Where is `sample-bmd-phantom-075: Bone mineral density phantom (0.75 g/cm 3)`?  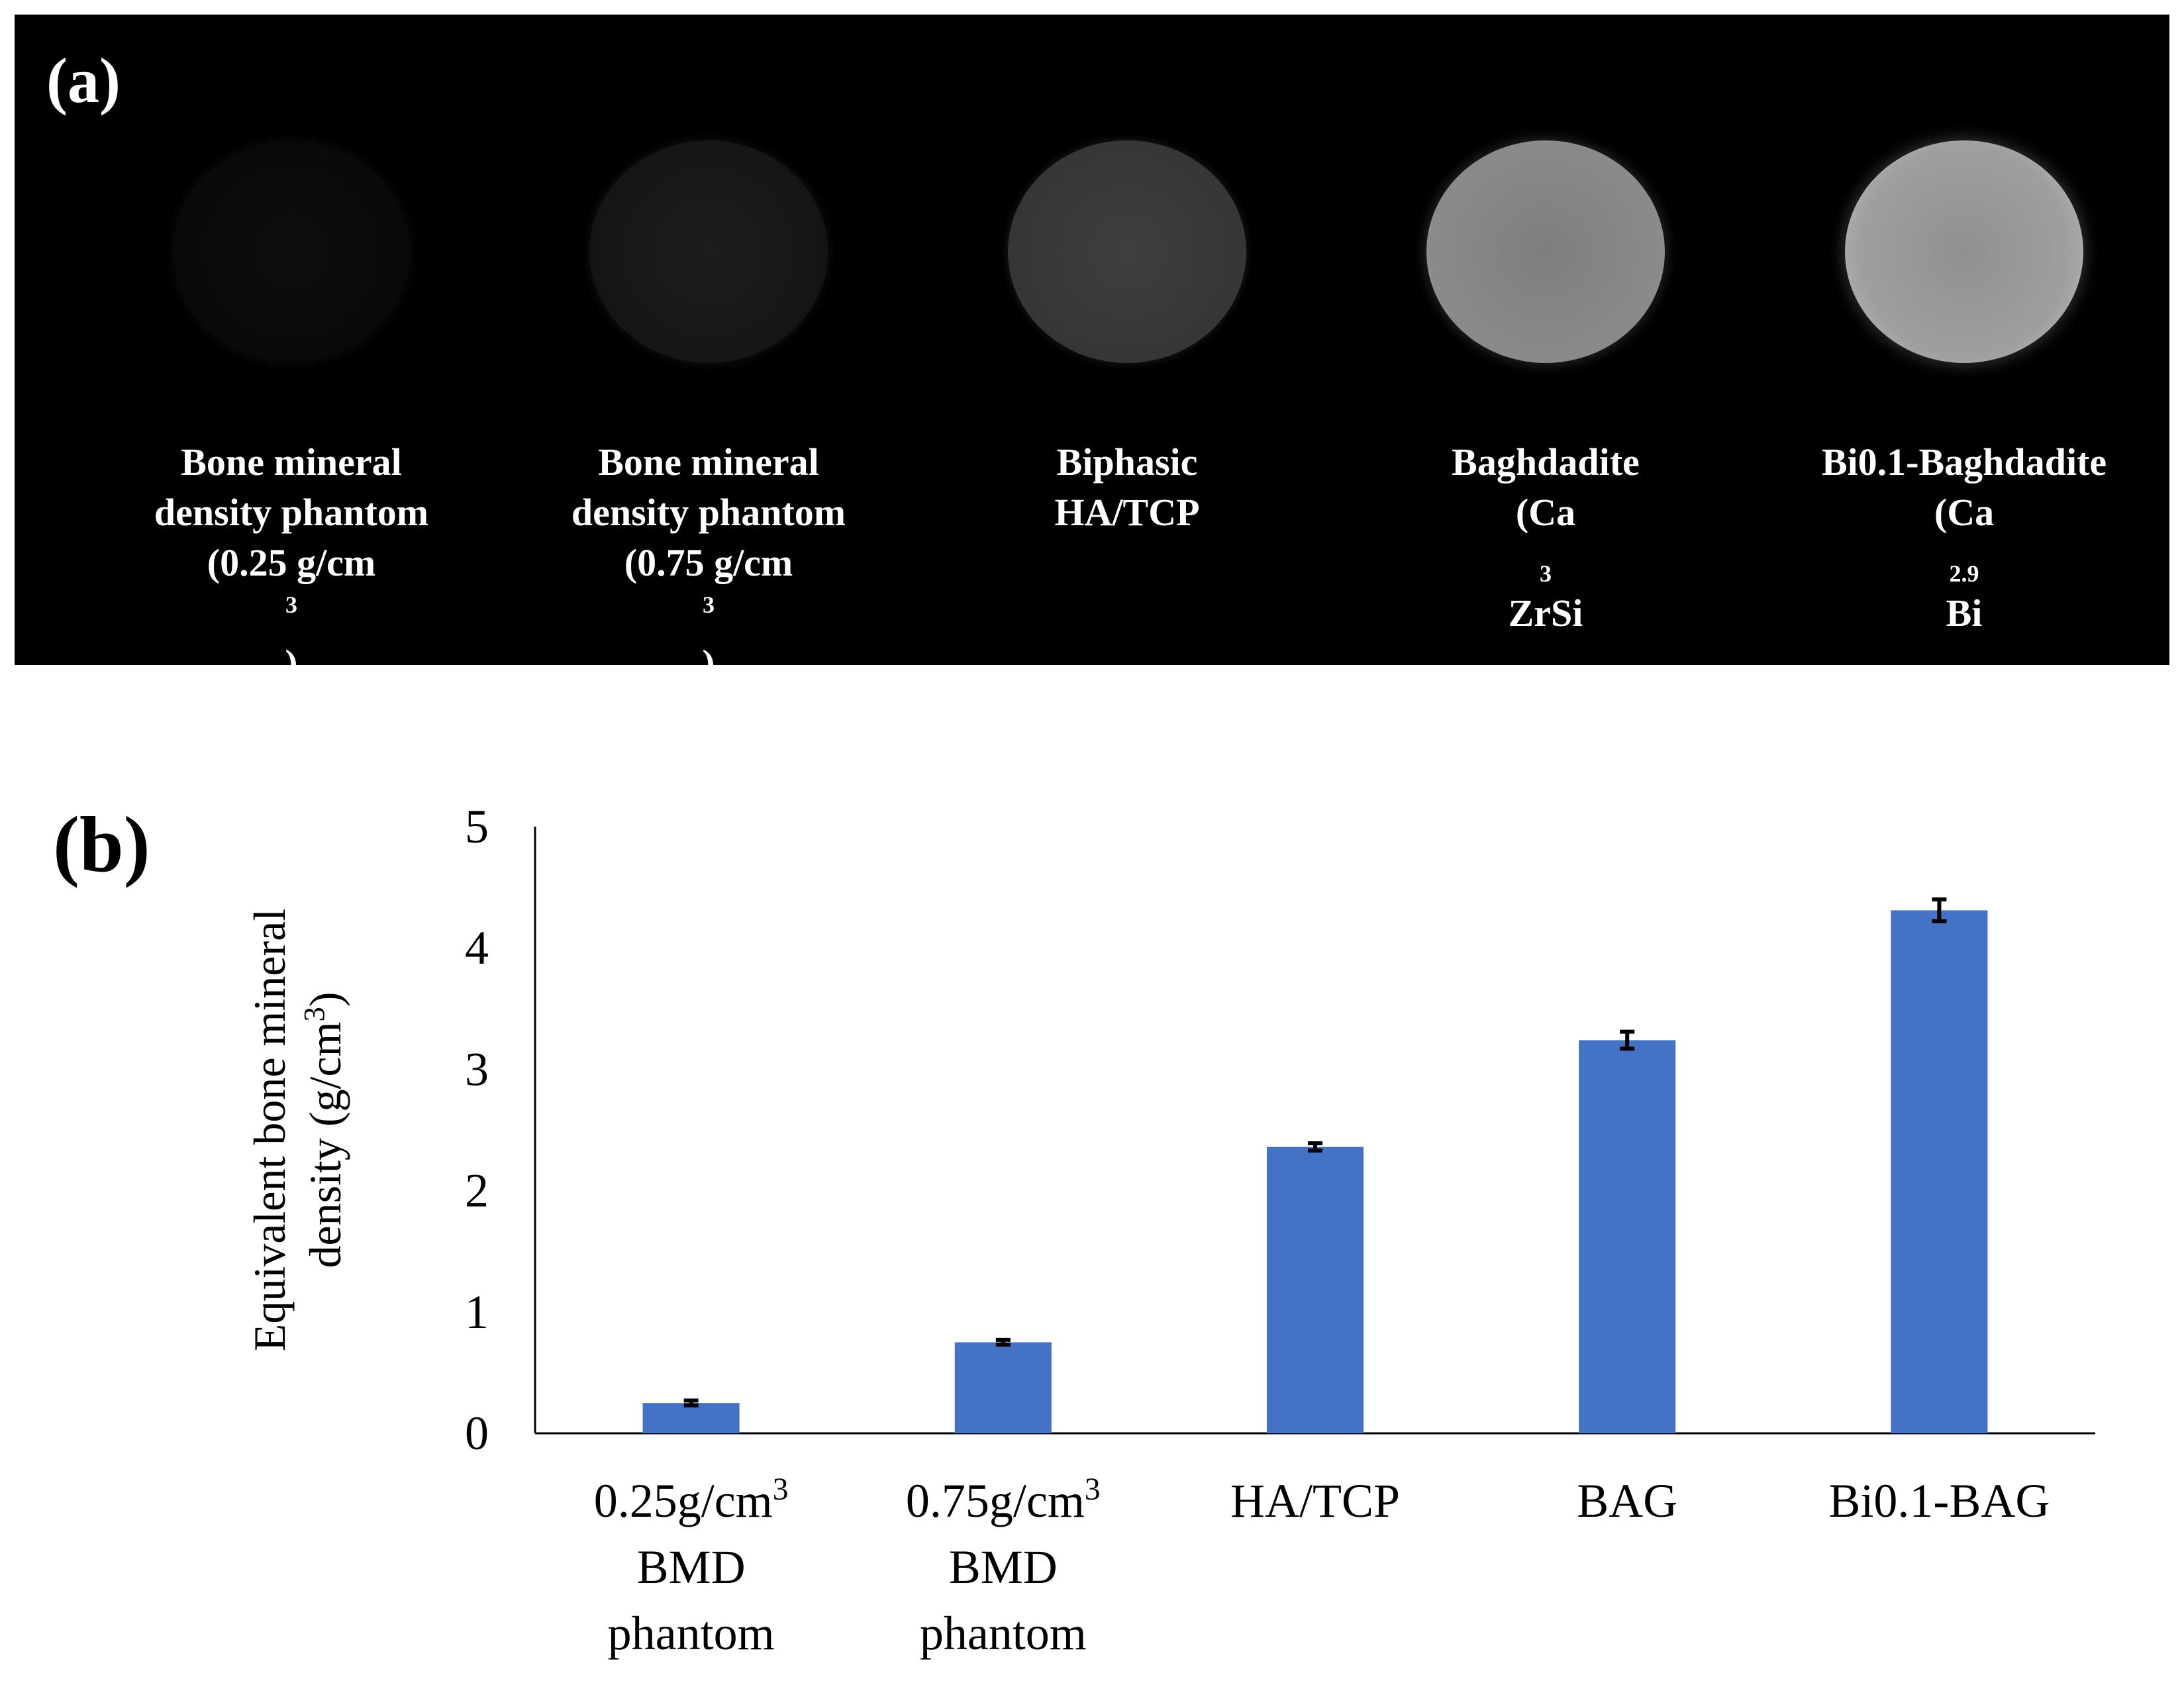
sample-bmd-phantom-075: Bone mineral density phantom (0.75 g/cm 3) is located at coordinates (708, 412).